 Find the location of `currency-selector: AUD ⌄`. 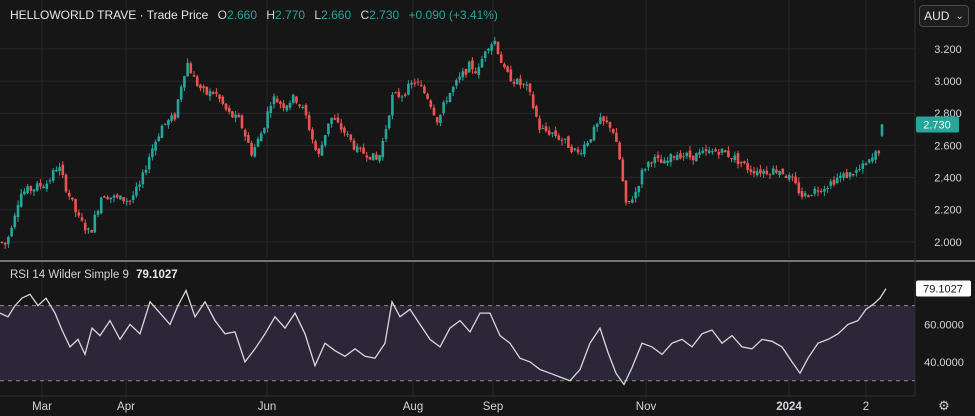

currency-selector: AUD ⌄ is located at coordinates (944, 16).